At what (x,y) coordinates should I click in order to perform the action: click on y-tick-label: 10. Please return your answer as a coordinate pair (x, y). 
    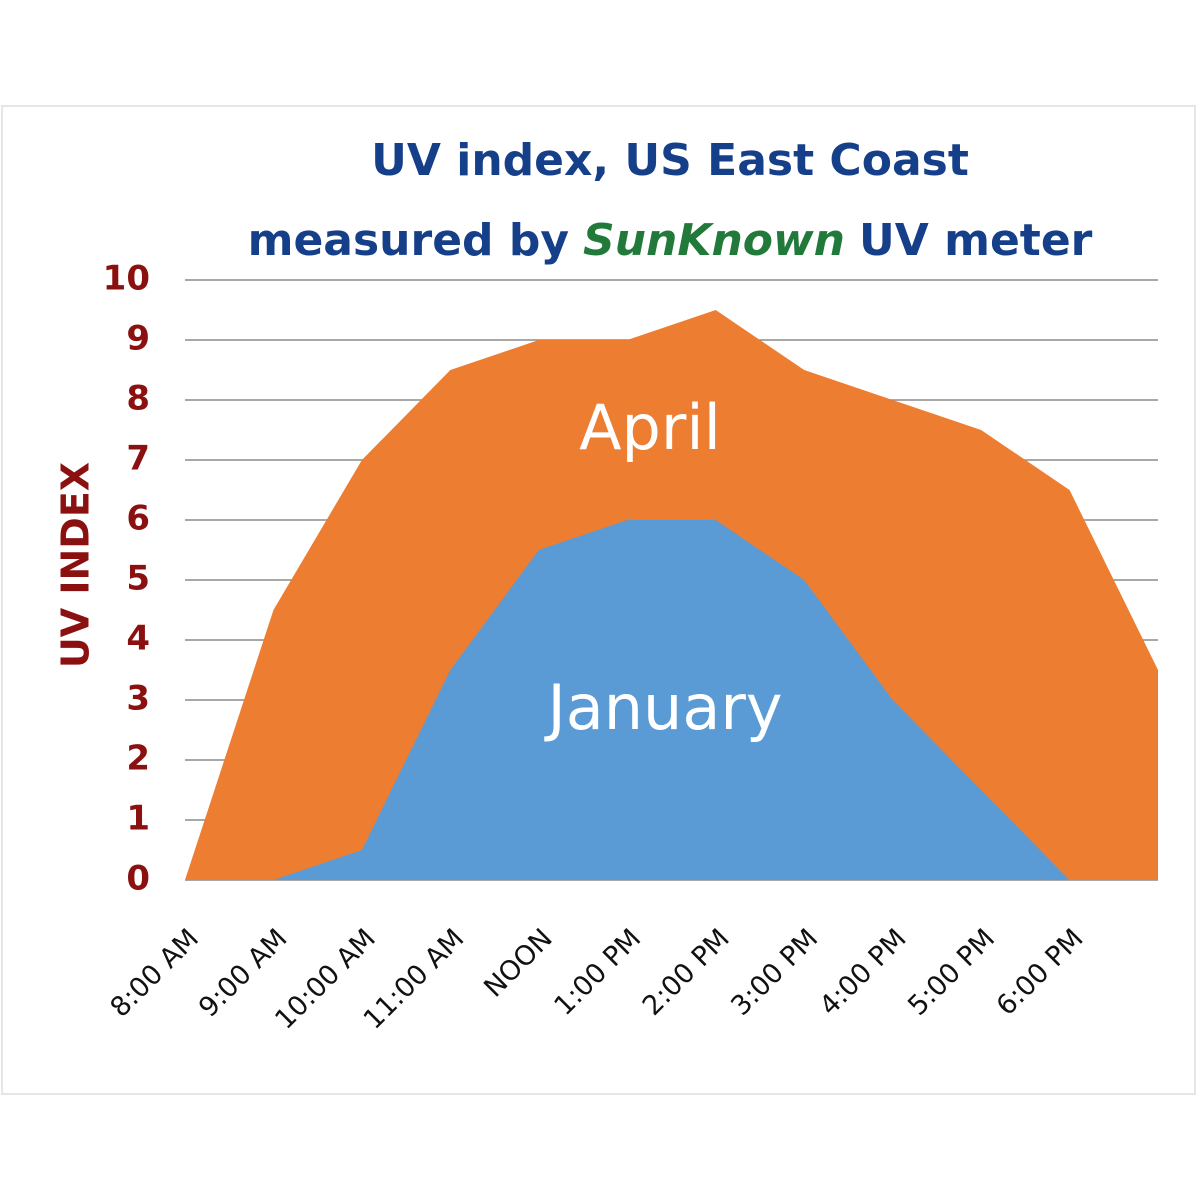
    Looking at the image, I should click on (126, 279).